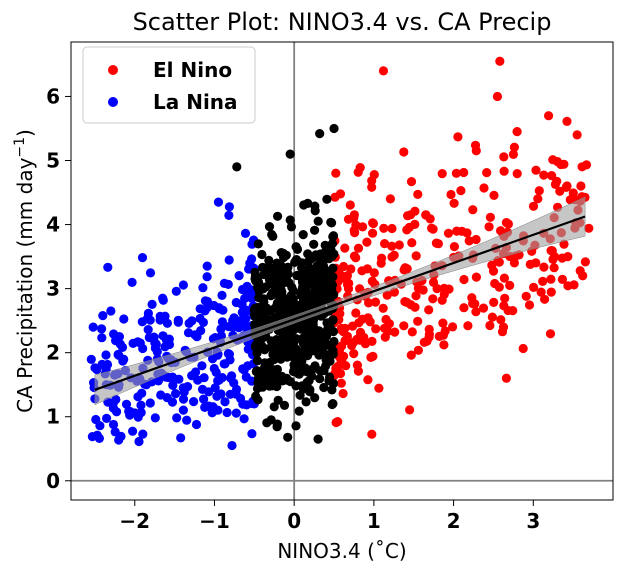 Image resolution: width=623 pixels, height=572 pixels. I want to click on x-tick-label: 0, so click(294, 521).